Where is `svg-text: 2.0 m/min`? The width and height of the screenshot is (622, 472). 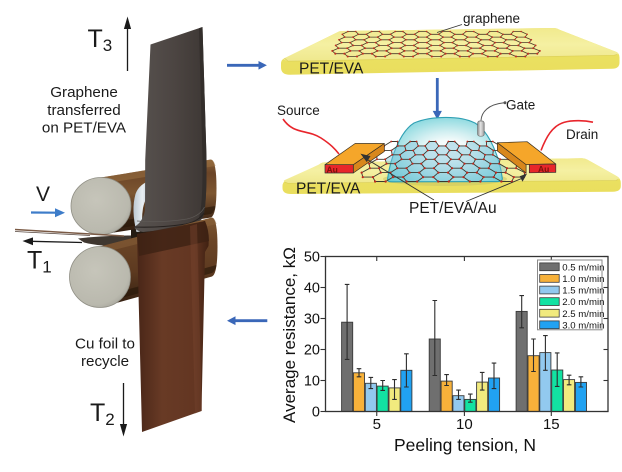
svg-text: 2.0 m/min is located at coordinates (583, 302).